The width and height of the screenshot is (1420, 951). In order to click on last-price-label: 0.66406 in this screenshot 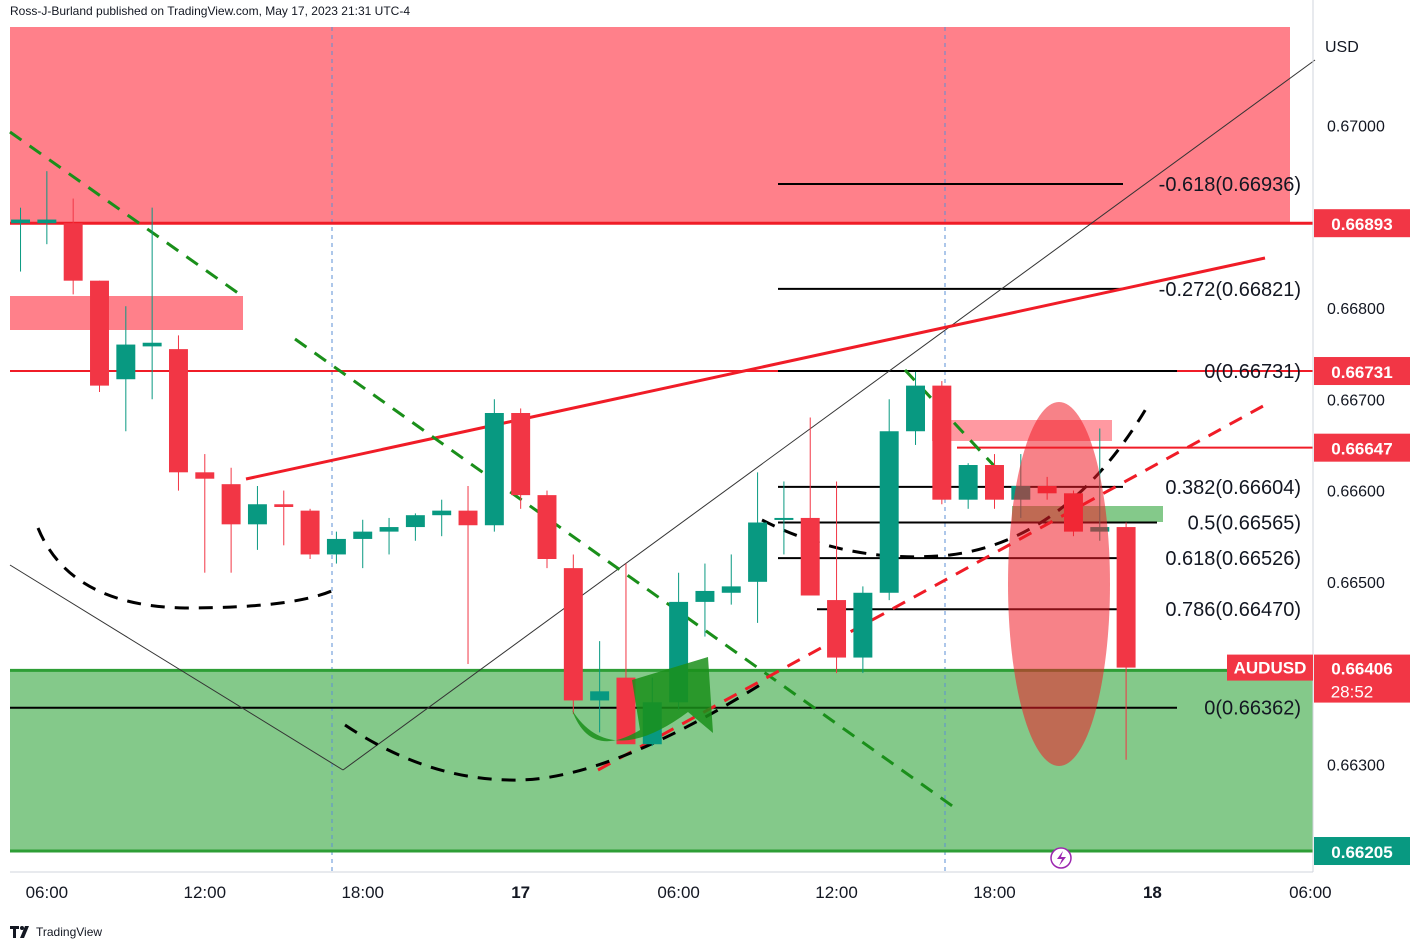, I will do `click(1361, 669)`.